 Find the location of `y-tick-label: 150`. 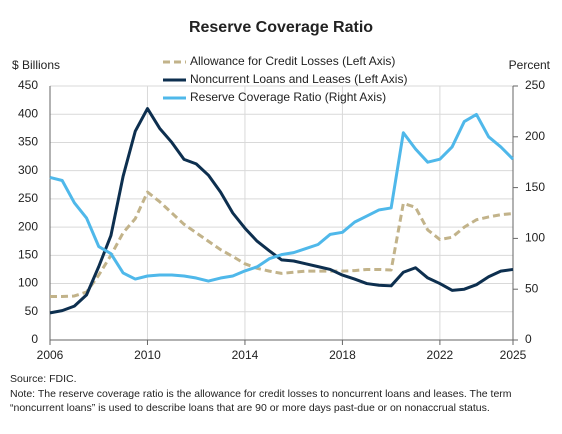

y-tick-label: 150 is located at coordinates (28, 255).